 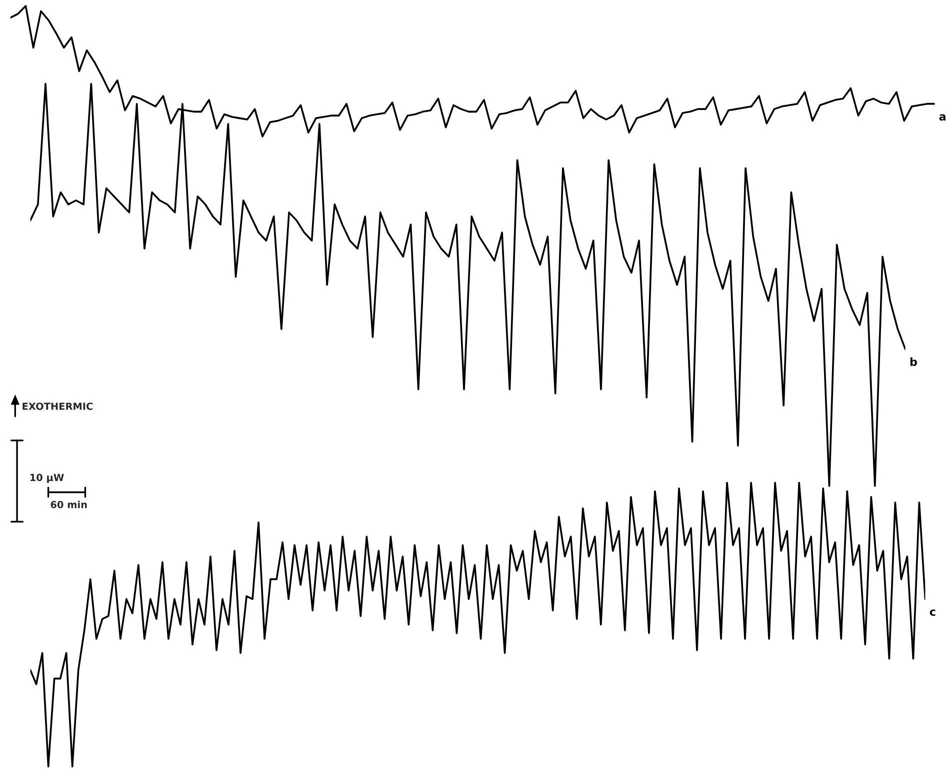 What do you see at coordinates (47, 479) in the screenshot?
I see `annotation: 10 μW` at bounding box center [47, 479].